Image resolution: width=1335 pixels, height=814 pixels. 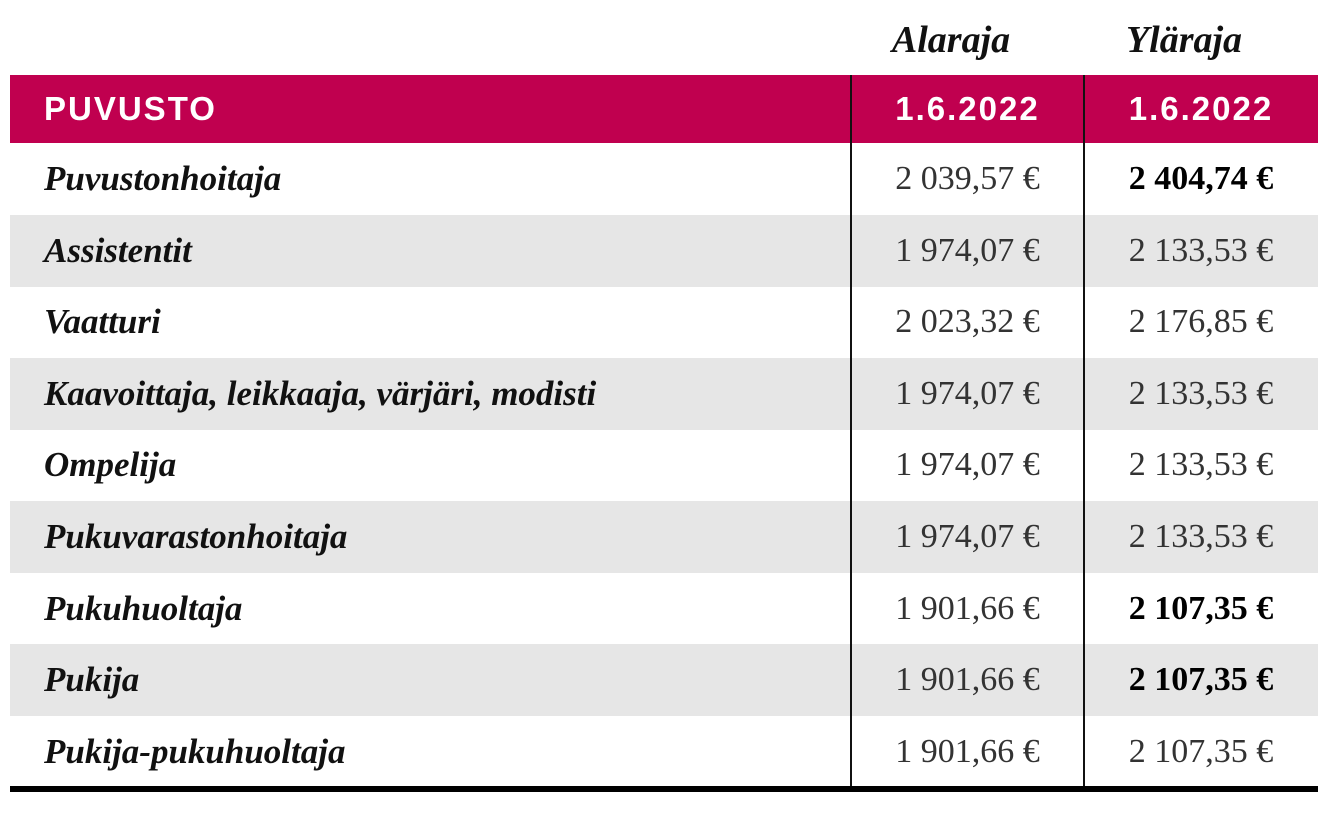 What do you see at coordinates (143, 608) in the screenshot?
I see `row-label: Pukuhuoltaja` at bounding box center [143, 608].